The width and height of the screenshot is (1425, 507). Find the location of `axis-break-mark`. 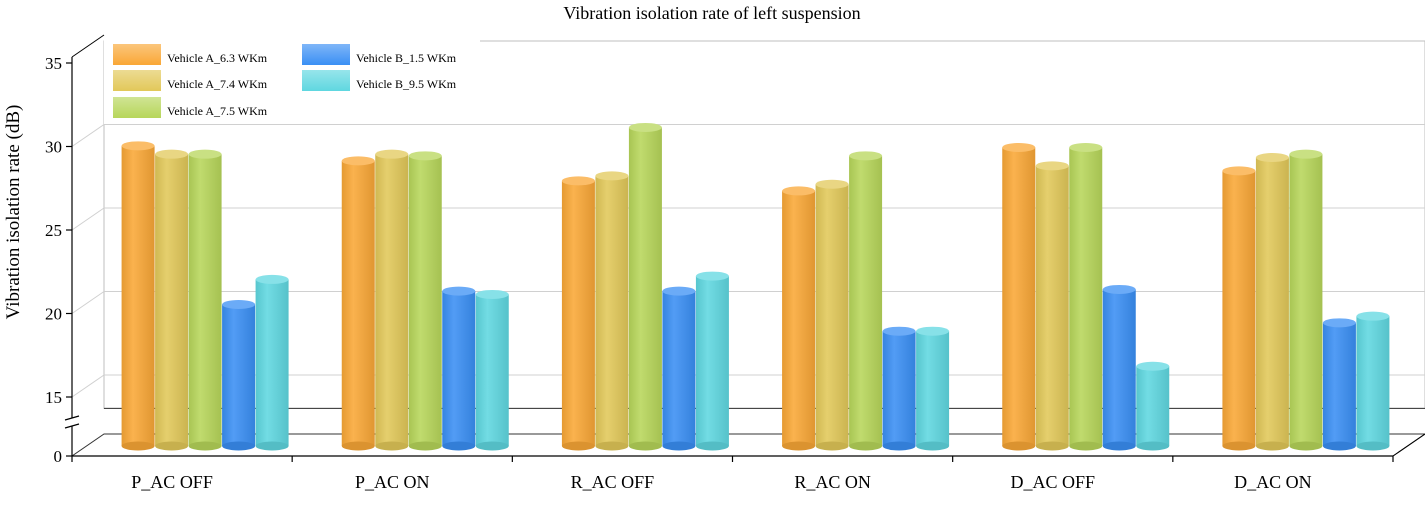

axis-break-mark is located at coordinates (72, 418).